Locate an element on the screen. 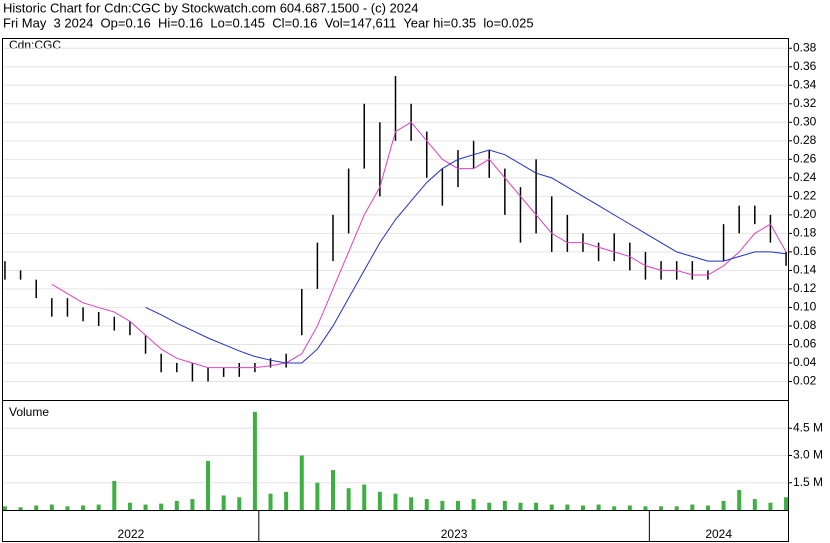  y-tick-label: 0.24 is located at coordinates (805, 177).